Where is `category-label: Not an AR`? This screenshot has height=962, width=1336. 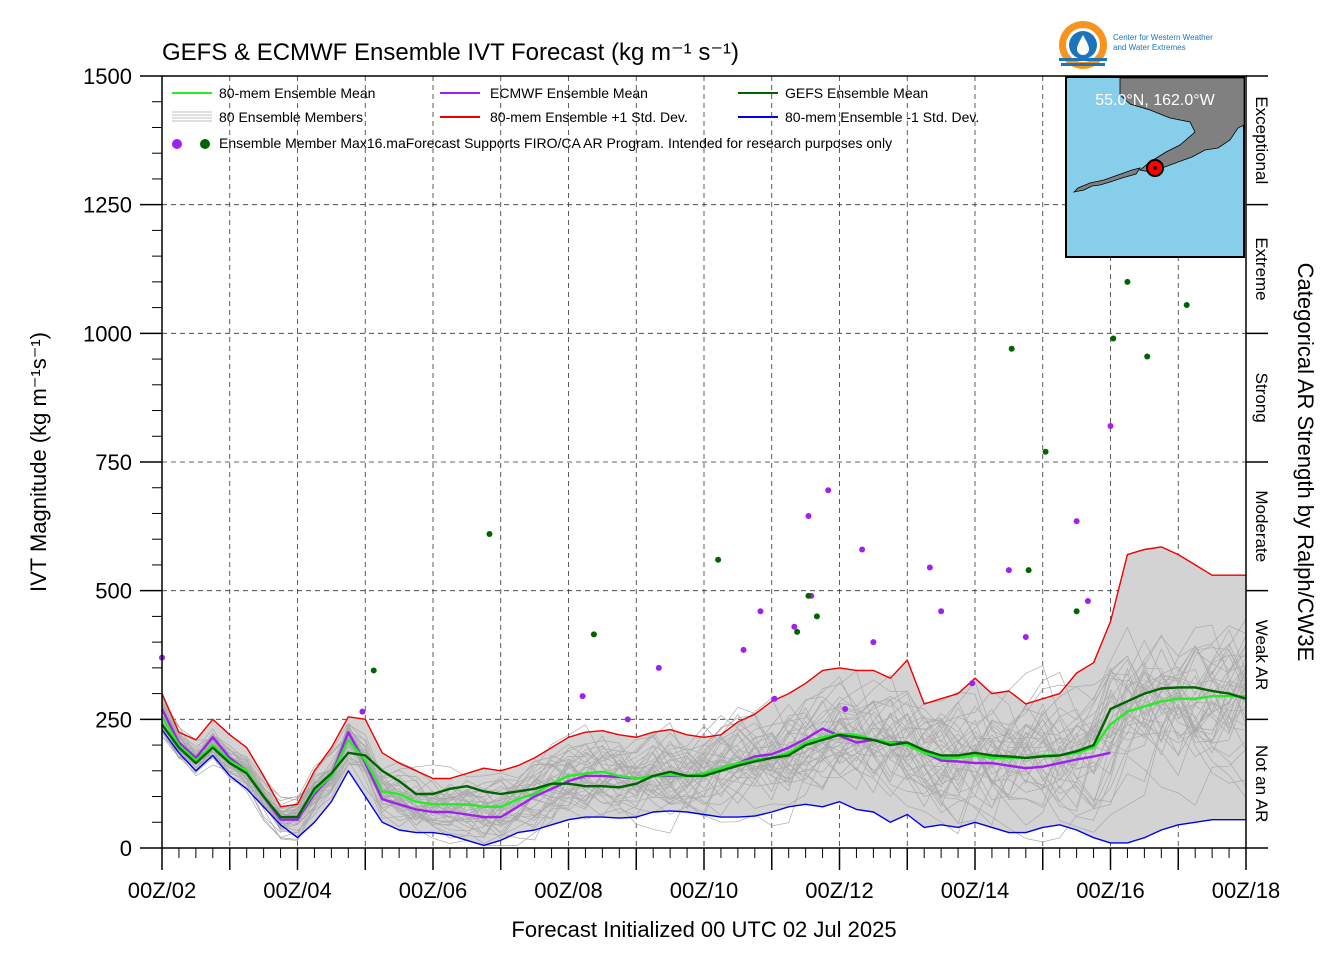
category-label: Not an AR is located at coordinates (1261, 784).